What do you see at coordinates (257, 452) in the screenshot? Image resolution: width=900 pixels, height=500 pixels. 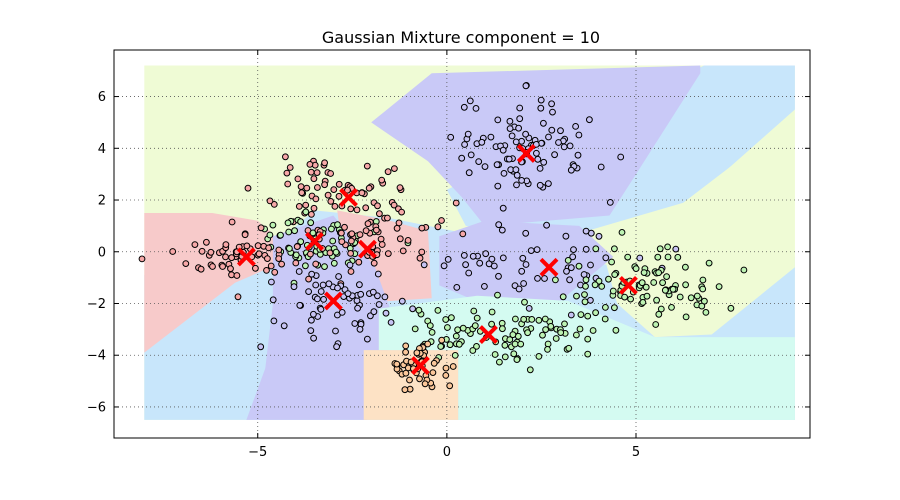 I see `x-tick-label: −5` at bounding box center [257, 452].